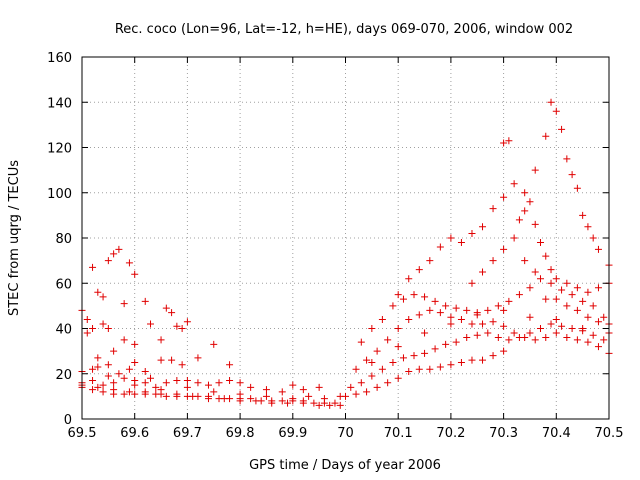  What do you see at coordinates (63, 284) in the screenshot?
I see `y-tick-label: 60` at bounding box center [63, 284].